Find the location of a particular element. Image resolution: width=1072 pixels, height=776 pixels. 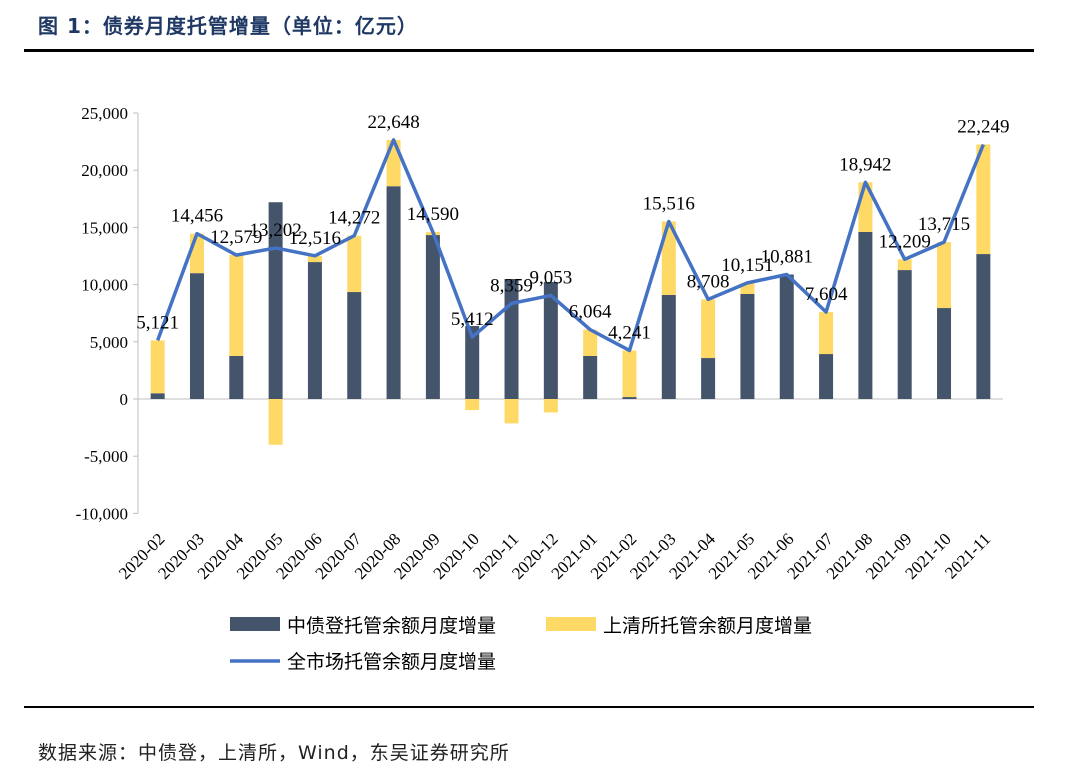

data-label: 8,708 is located at coordinates (708, 281).